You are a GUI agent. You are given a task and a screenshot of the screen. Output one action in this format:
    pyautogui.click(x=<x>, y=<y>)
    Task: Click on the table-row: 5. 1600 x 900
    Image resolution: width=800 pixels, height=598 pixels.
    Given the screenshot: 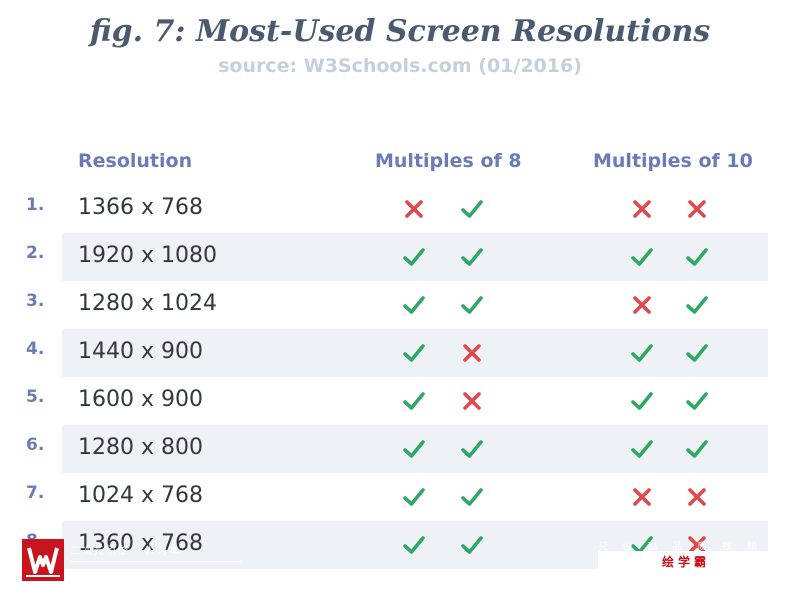 What is the action you would take?
    pyautogui.click(x=400, y=401)
    